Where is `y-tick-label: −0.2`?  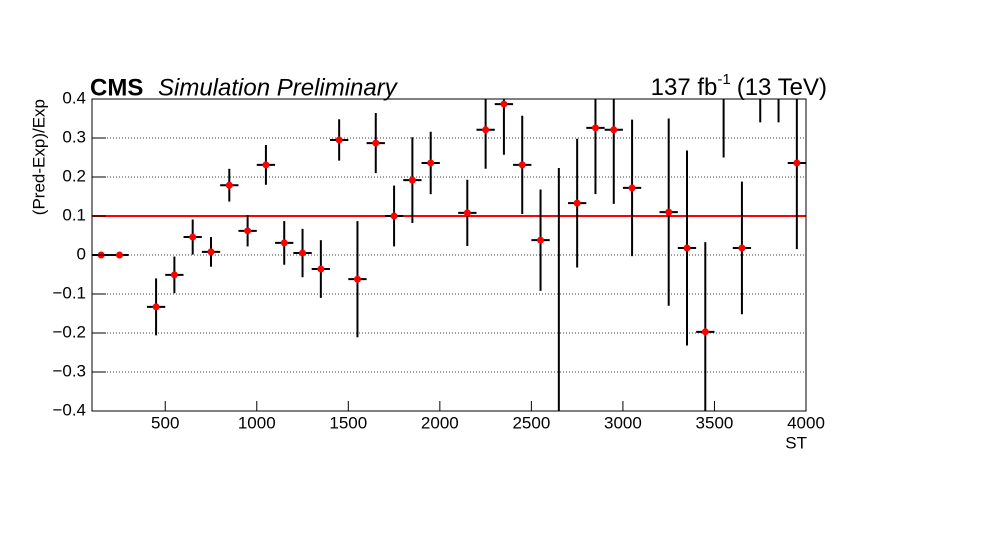 y-tick-label: −0.2 is located at coordinates (69, 331).